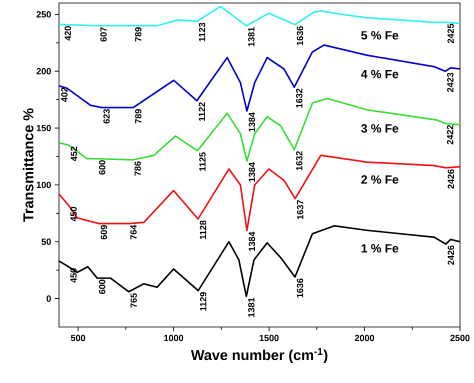 Image resolution: width=474 pixels, height=383 pixels. Describe the element at coordinates (46, 241) in the screenshot. I see `y-tick-label: 50` at that location.